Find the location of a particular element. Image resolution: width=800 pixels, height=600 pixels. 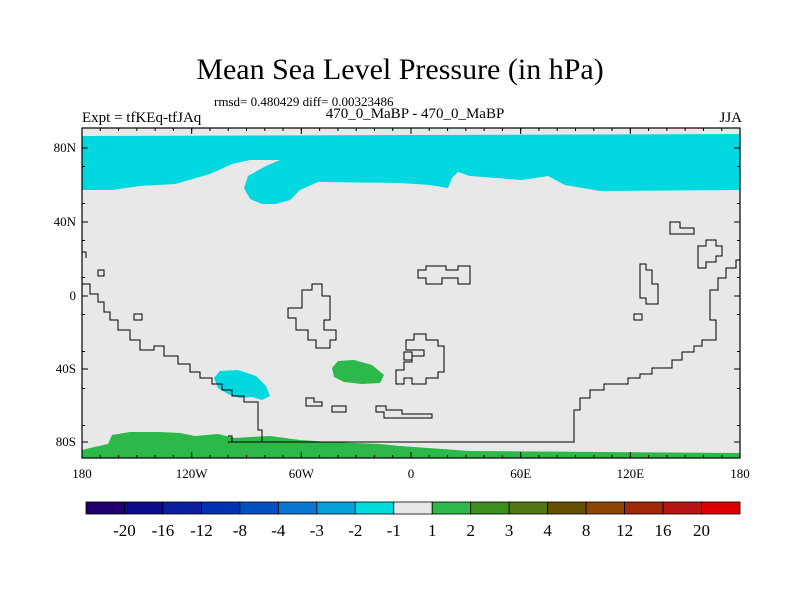

season-label: JJA is located at coordinates (730, 118).